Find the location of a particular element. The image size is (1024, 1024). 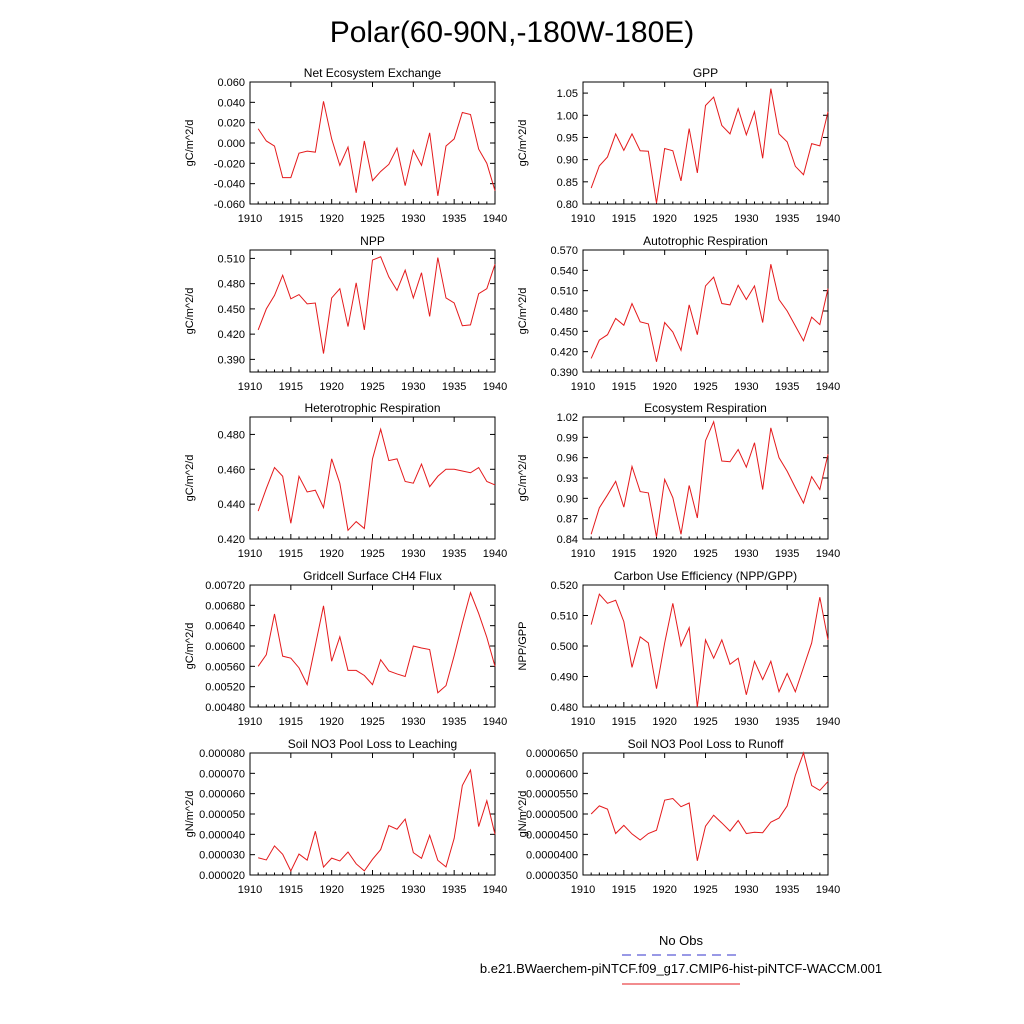

y-tick-label: -0.040 is located at coordinates (229, 185).